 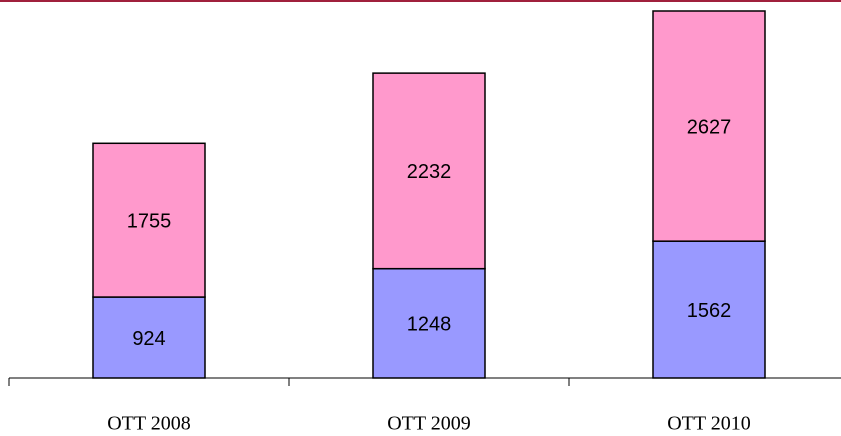 I want to click on data-label: 1562, so click(x=709, y=311).